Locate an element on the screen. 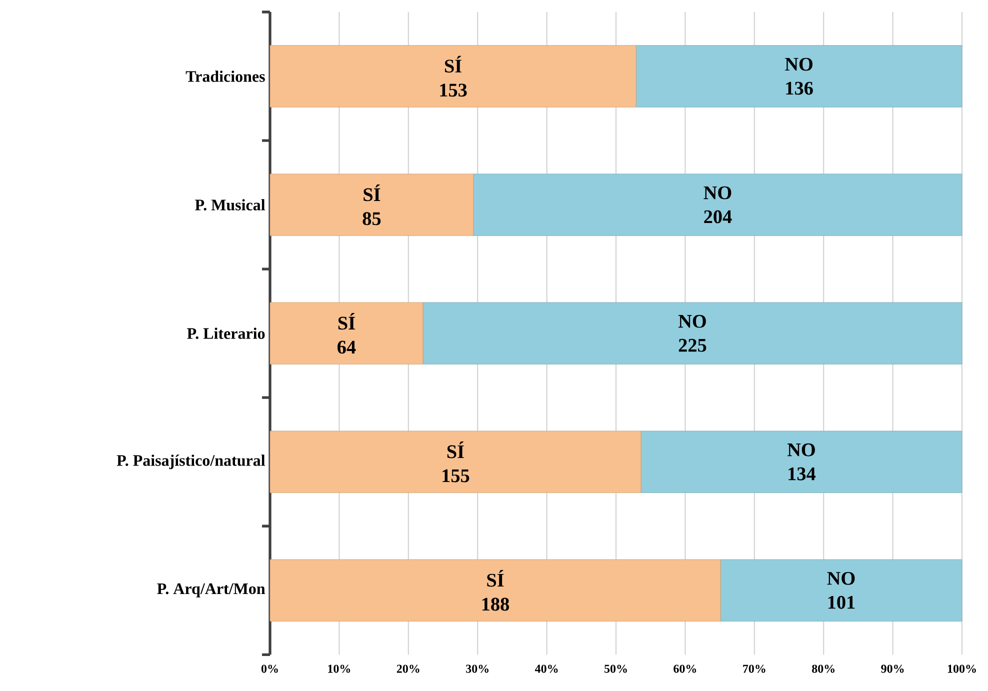  y-tick-label: P. Literario is located at coordinates (226, 334).